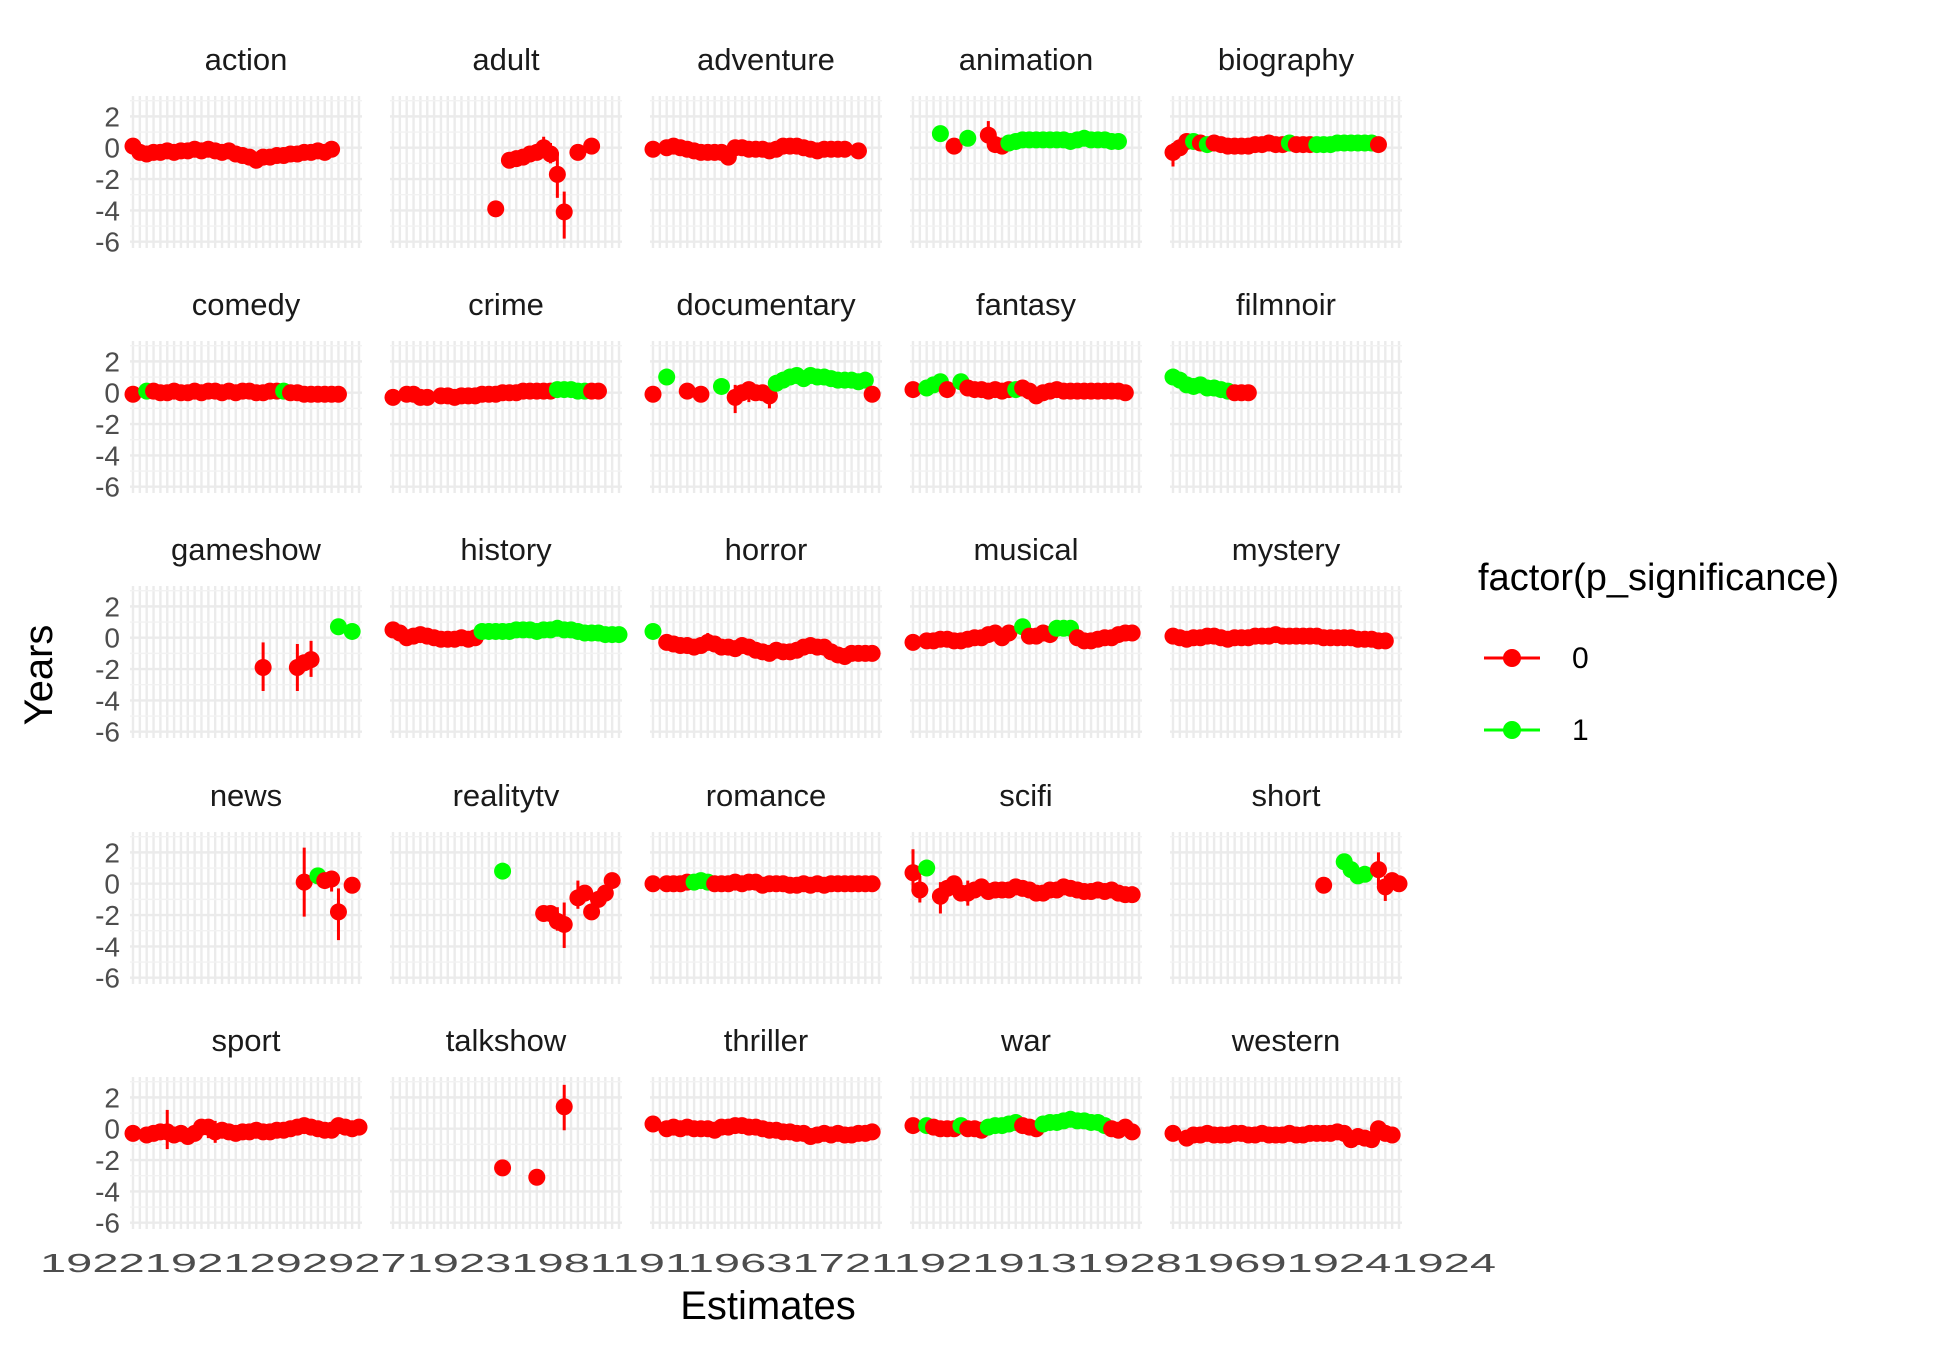  I want to click on facet-title-comedy: comedy, so click(246, 304).